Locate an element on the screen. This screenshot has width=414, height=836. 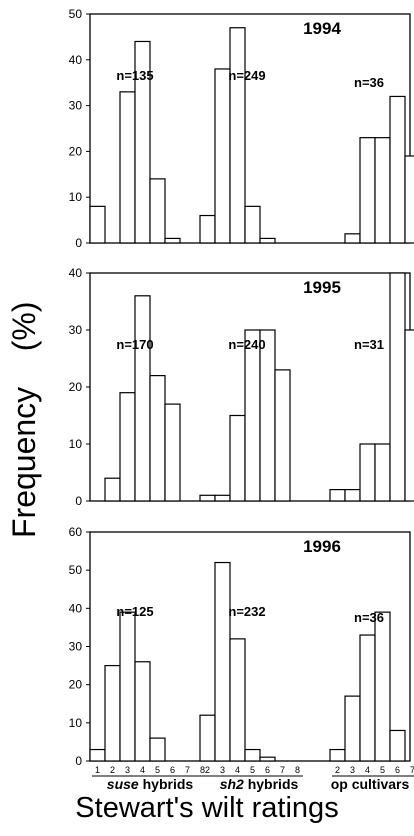
n-label: n=36 is located at coordinates (369, 82).